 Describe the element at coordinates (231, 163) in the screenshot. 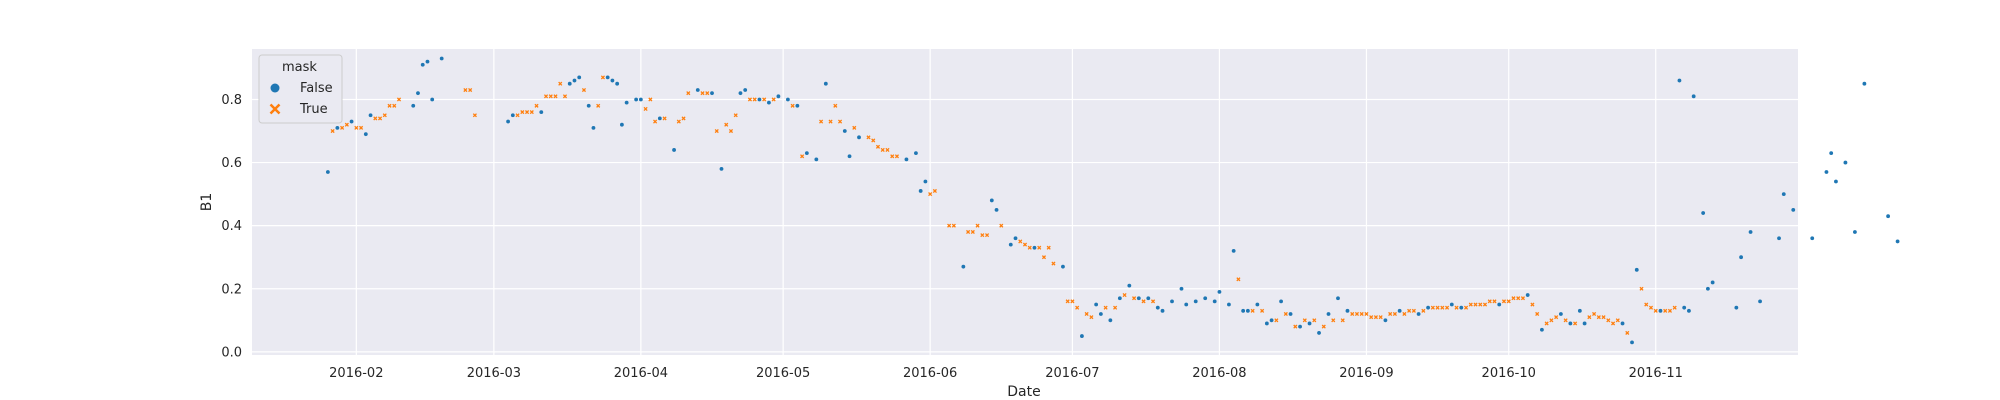

I see `y-tick-label: 0.6` at that location.